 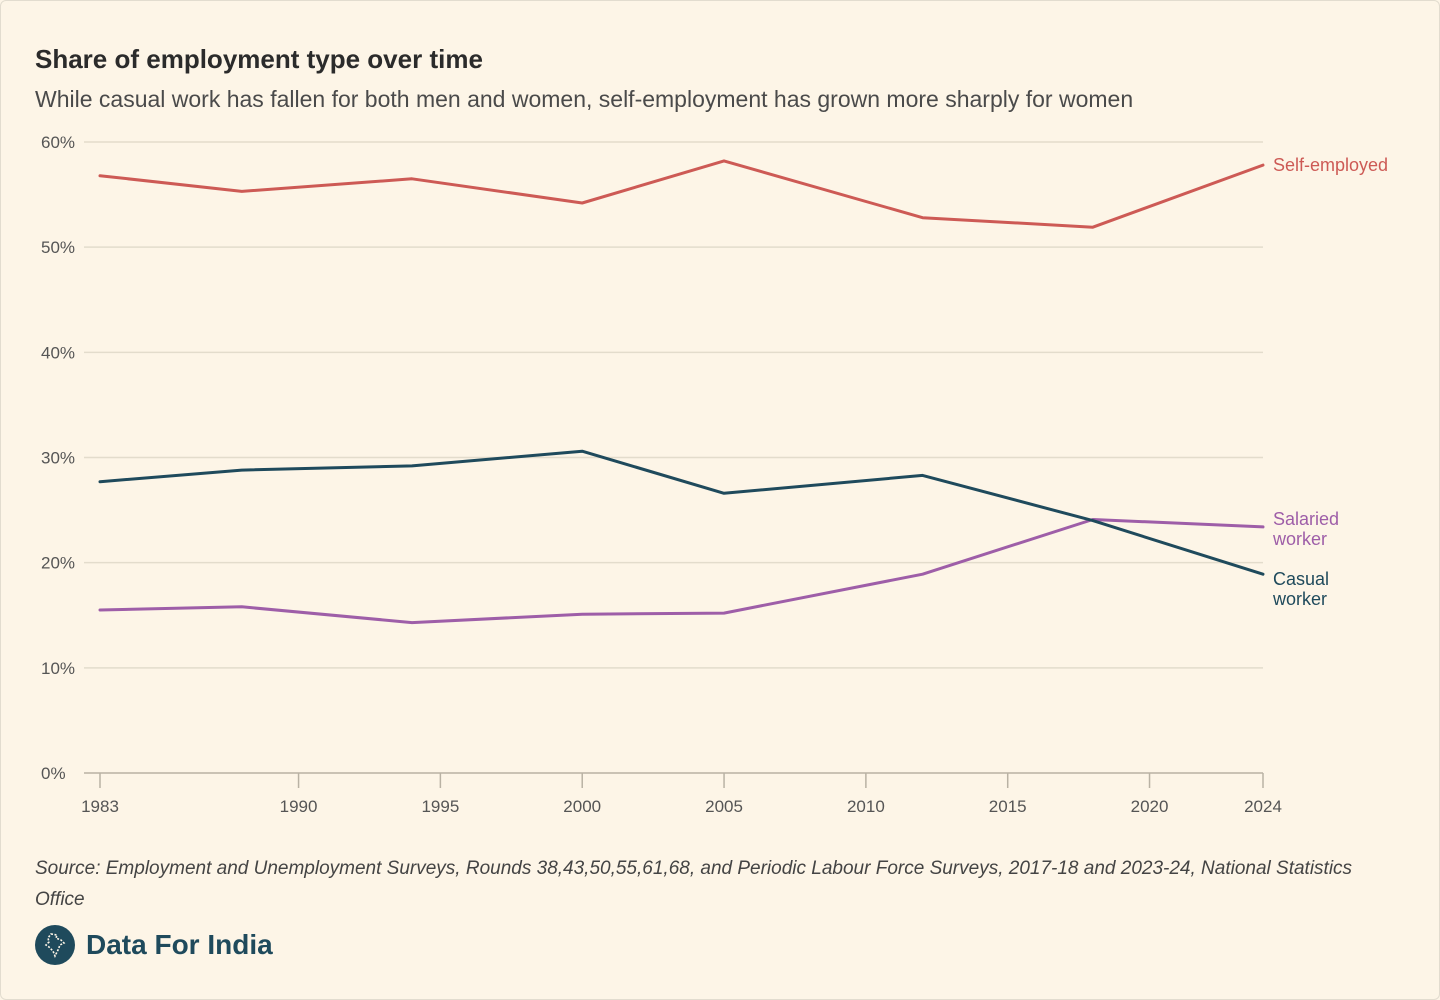 What do you see at coordinates (681, 794) in the screenshot?
I see `x-axis: 1983 1990 1995 2000 2005 2010 2015 2020 2024` at bounding box center [681, 794].